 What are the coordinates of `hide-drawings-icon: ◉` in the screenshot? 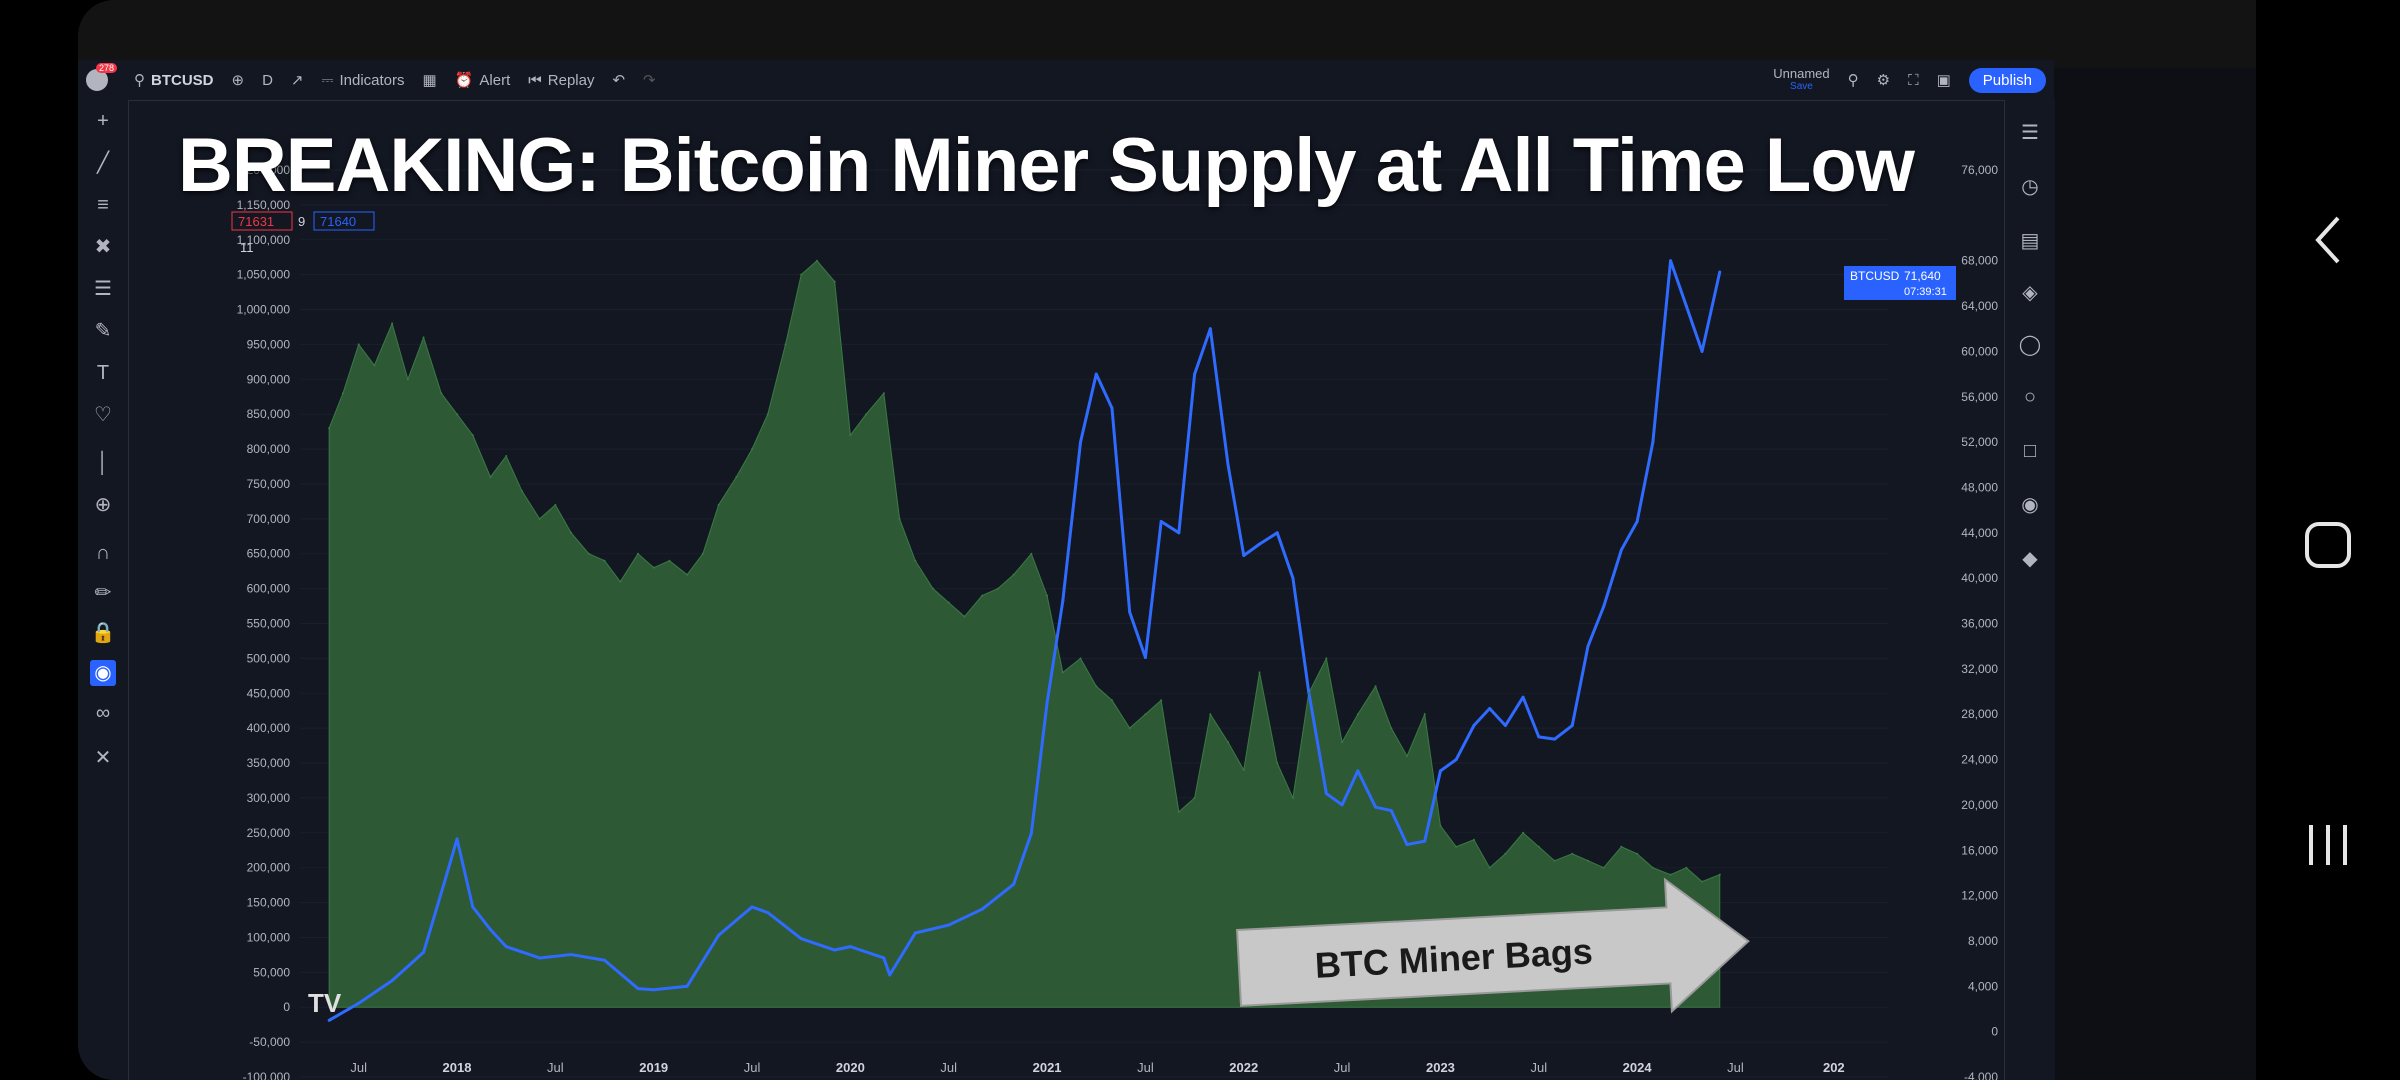 It's located at (103, 673).